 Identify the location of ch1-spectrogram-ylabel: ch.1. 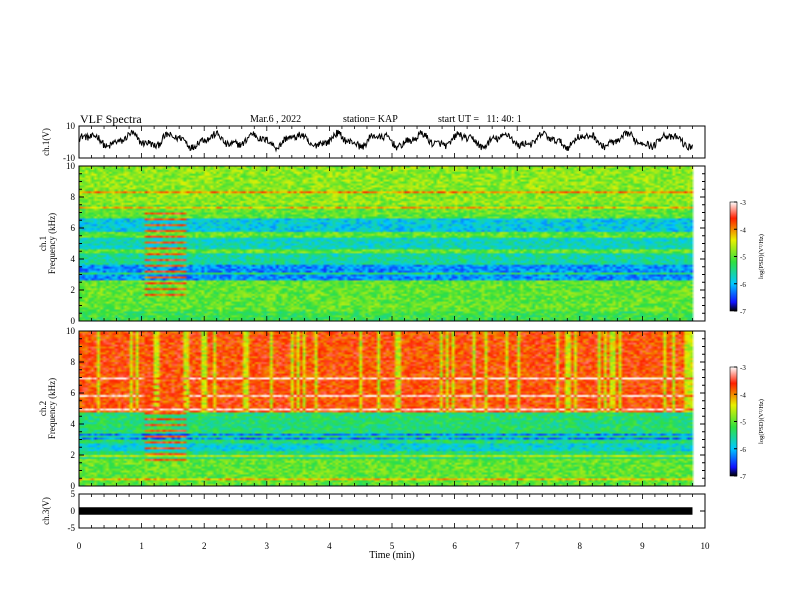
(43, 243).